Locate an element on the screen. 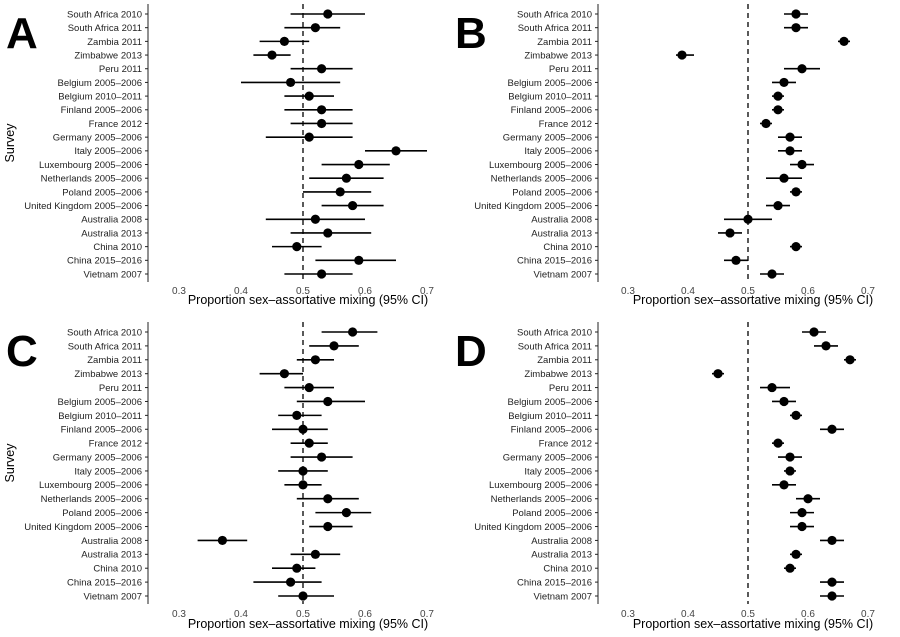  panel-c-category-label: Germany 2005–2006 is located at coordinates (97, 457).